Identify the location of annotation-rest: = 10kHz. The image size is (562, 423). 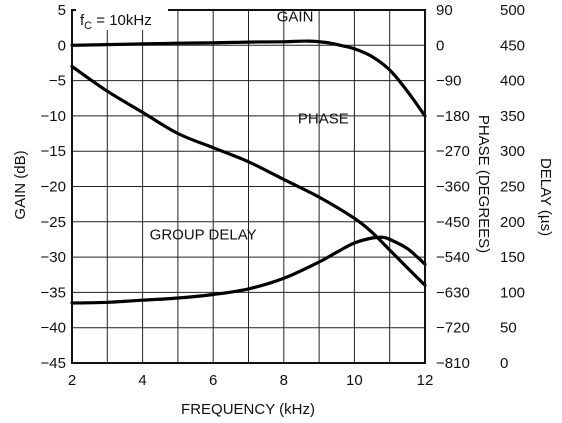
(122, 20).